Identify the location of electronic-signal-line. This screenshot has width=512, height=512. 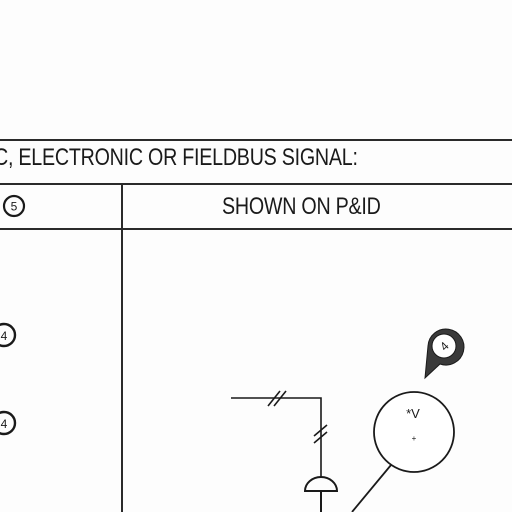
(279, 434).